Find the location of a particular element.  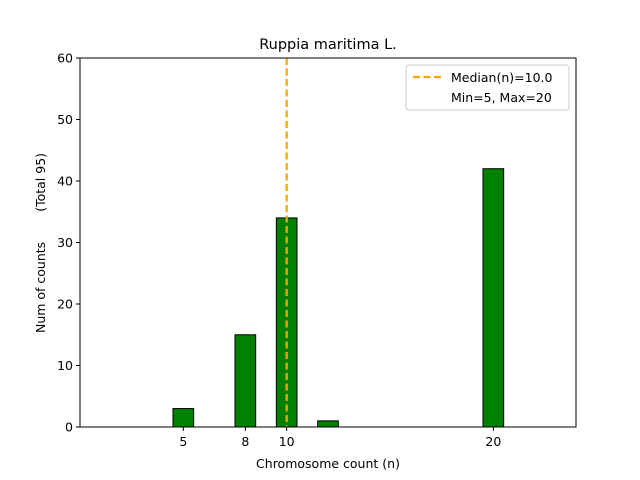

chart-title: Ruppia maritima L. is located at coordinates (328, 45).